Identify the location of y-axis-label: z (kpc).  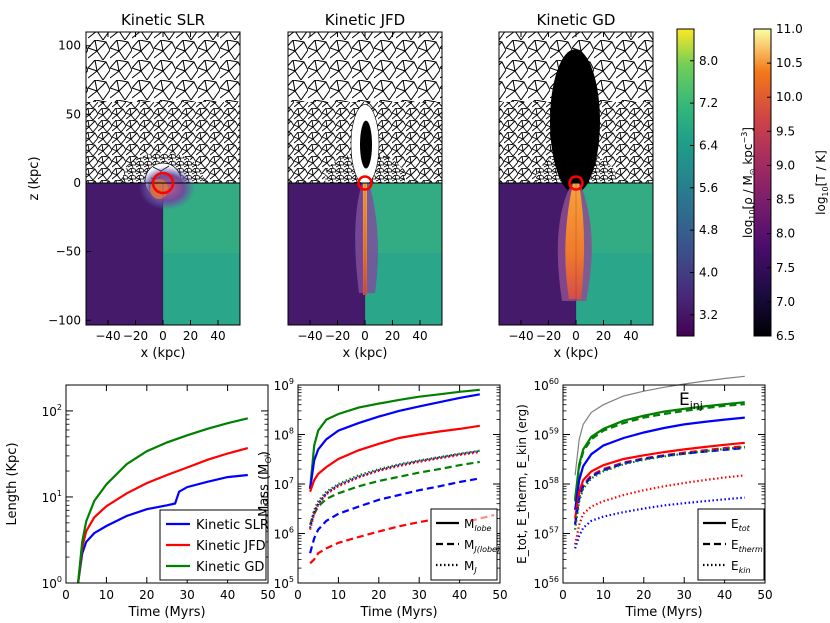
(34, 178).